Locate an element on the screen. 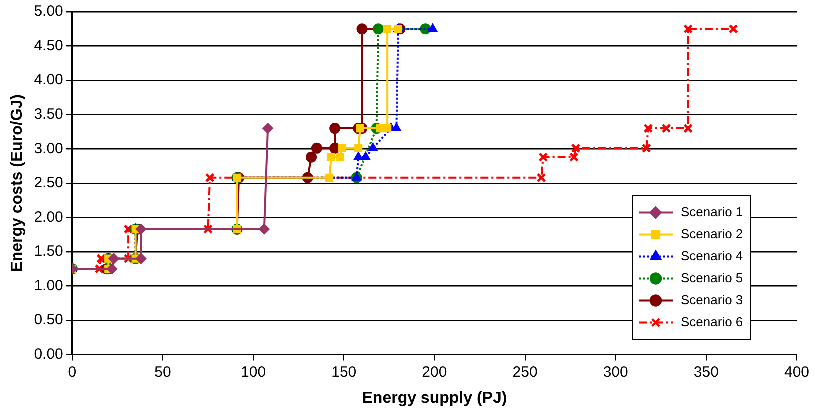 The width and height of the screenshot is (815, 414). legend-label: Scenario 1 is located at coordinates (712, 212).